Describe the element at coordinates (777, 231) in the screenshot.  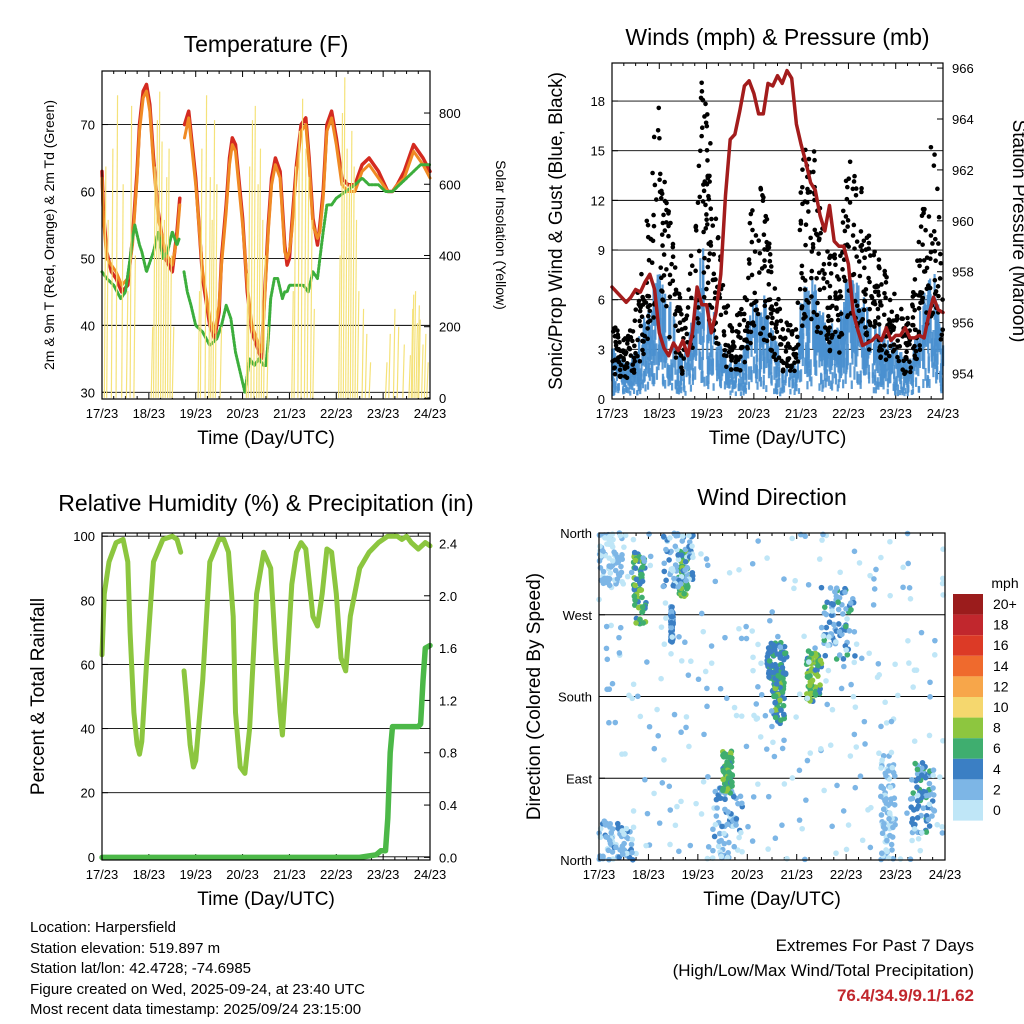
I see `winds-frame` at that location.